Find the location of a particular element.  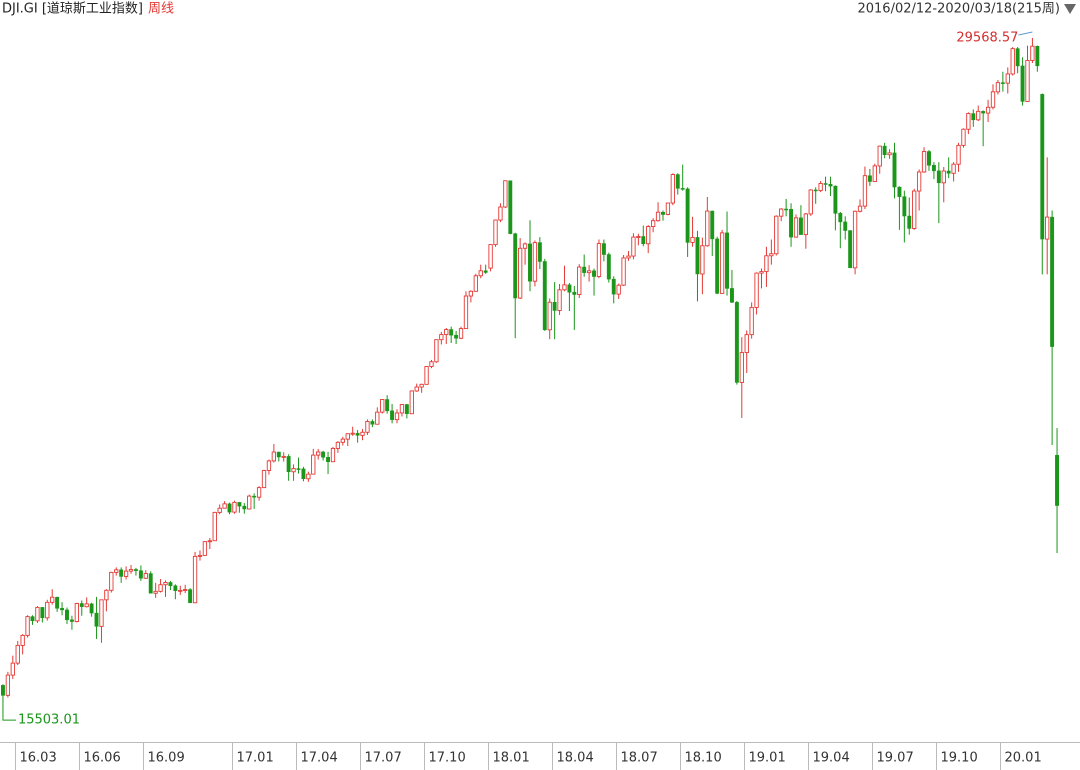

x-tick-label: 19.07 is located at coordinates (895, 758).